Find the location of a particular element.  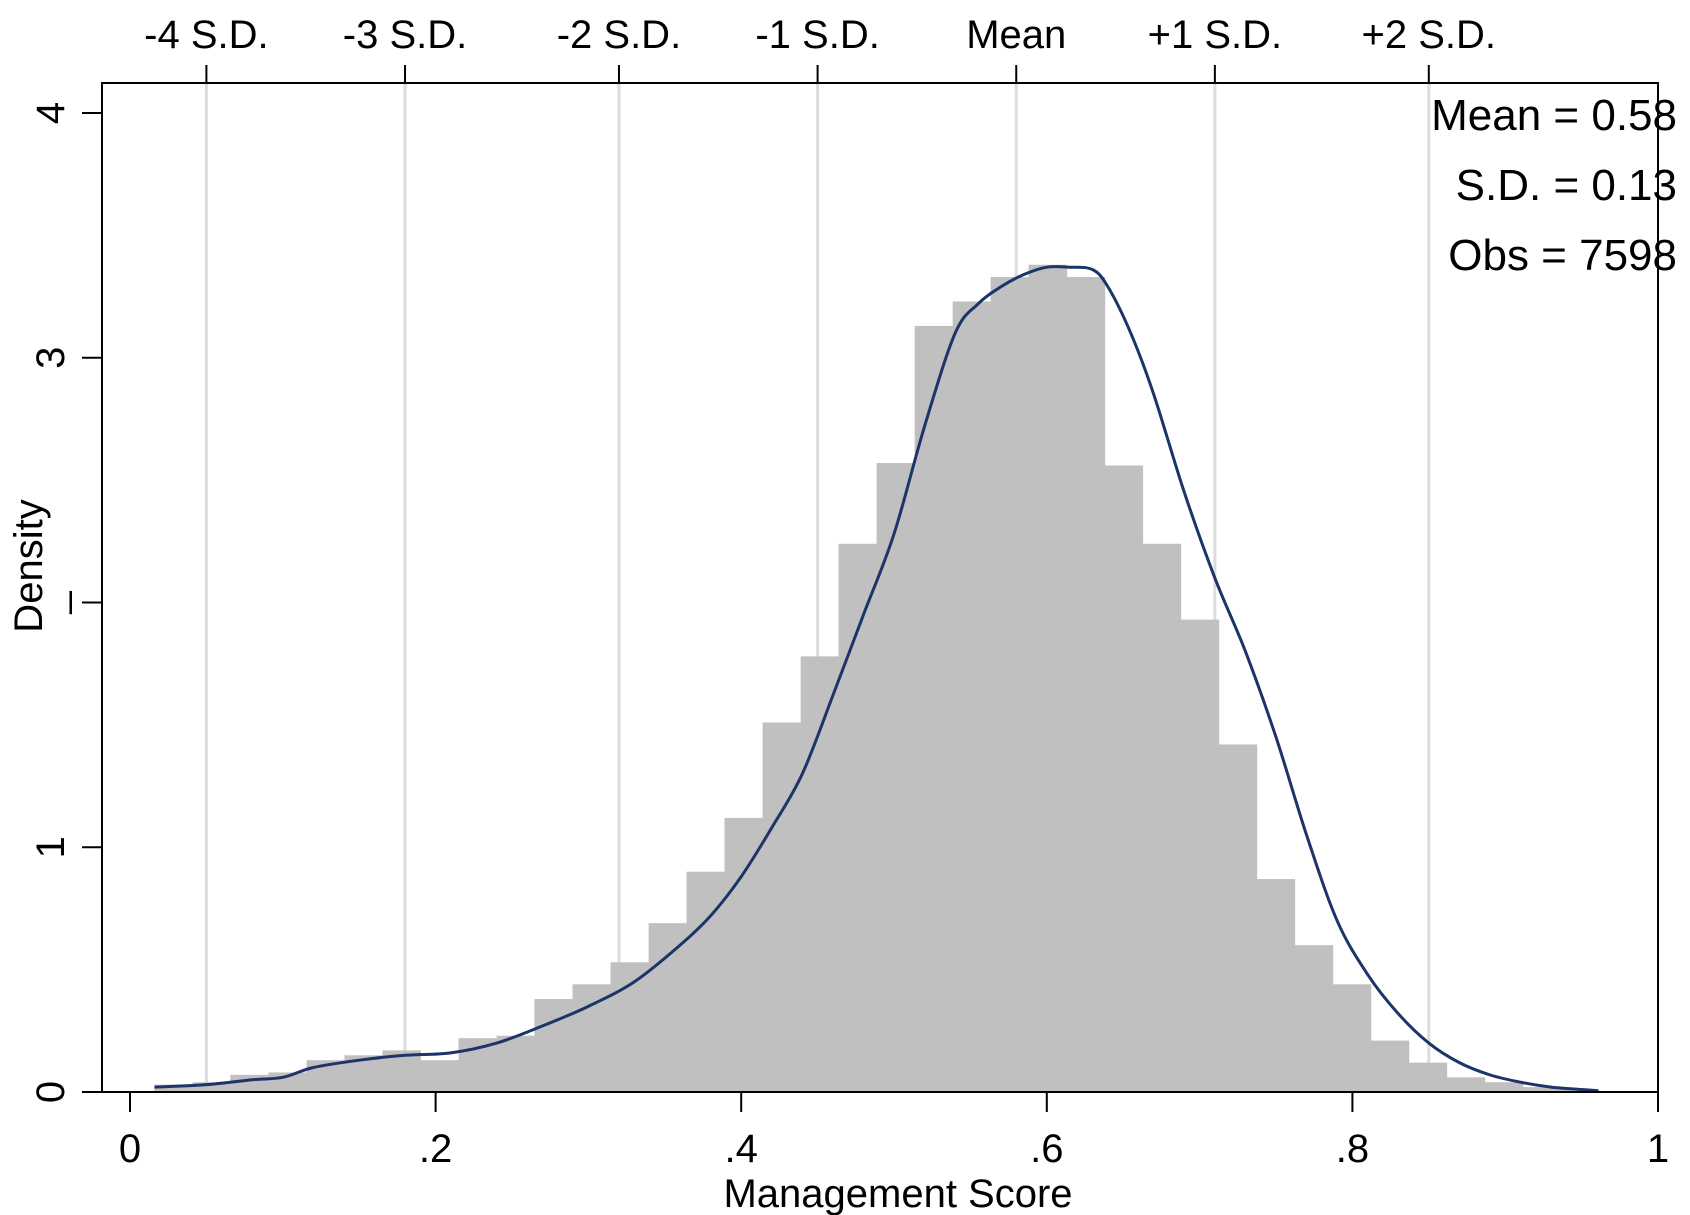

top-axis-label: +1 S.D. is located at coordinates (1215, 35).